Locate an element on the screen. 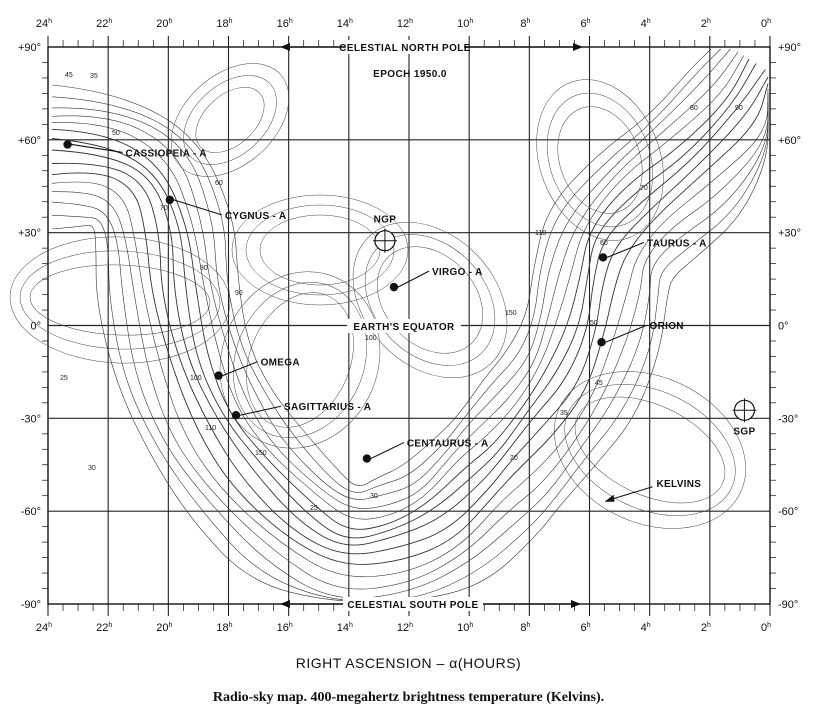  annotation-arrowhead is located at coordinates (609, 498).